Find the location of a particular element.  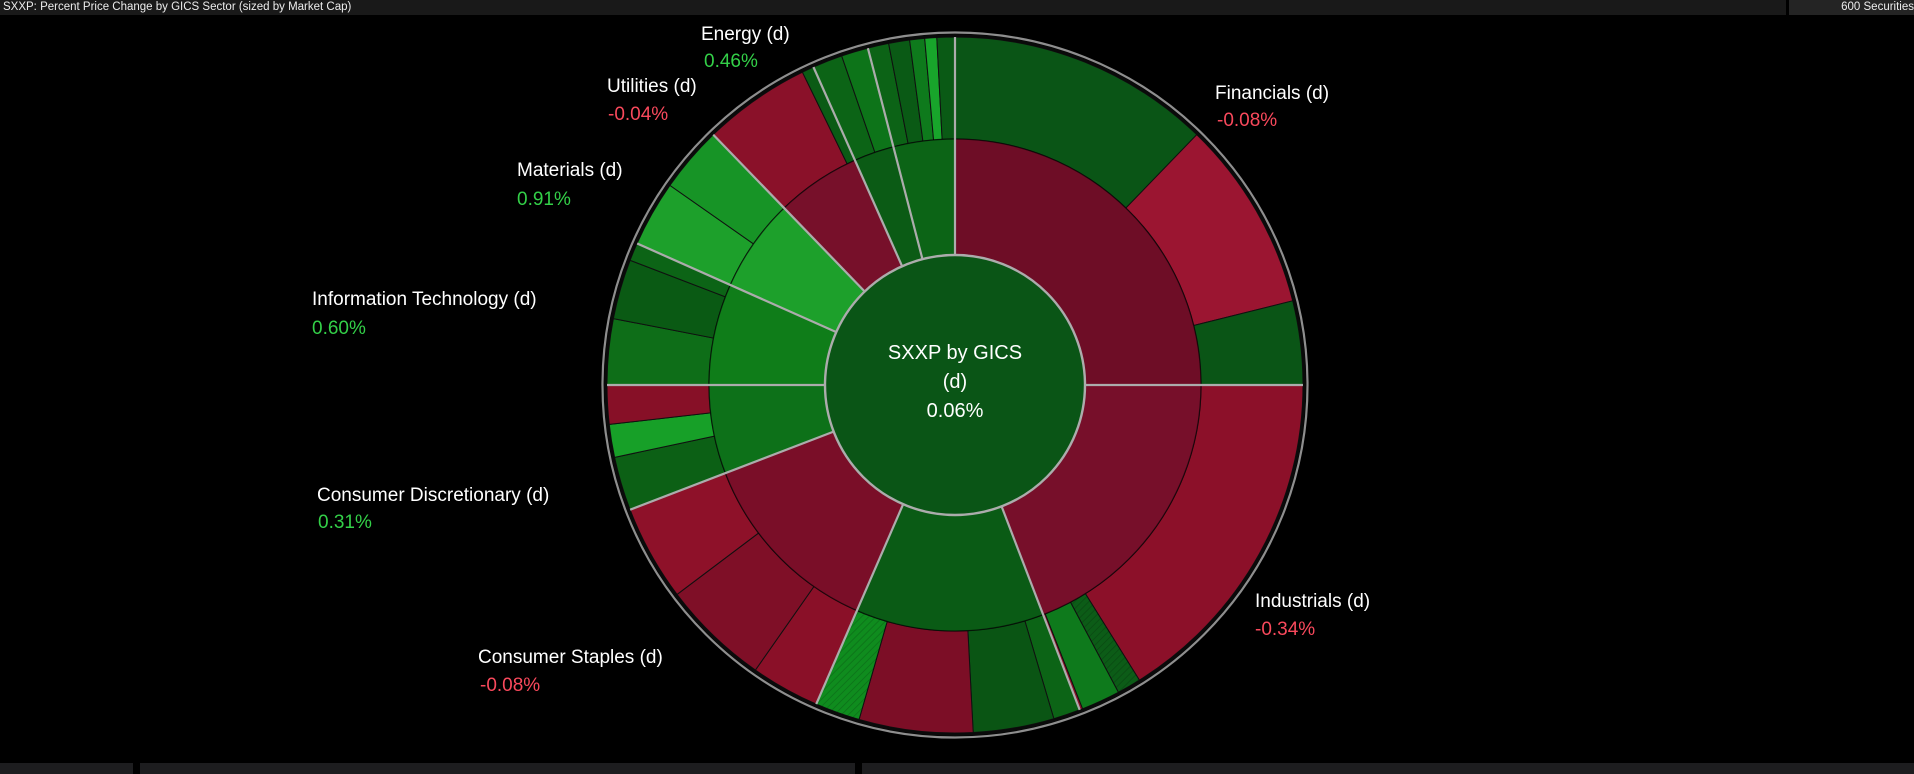

sector-wedge-information-technology is located at coordinates (773, 334).